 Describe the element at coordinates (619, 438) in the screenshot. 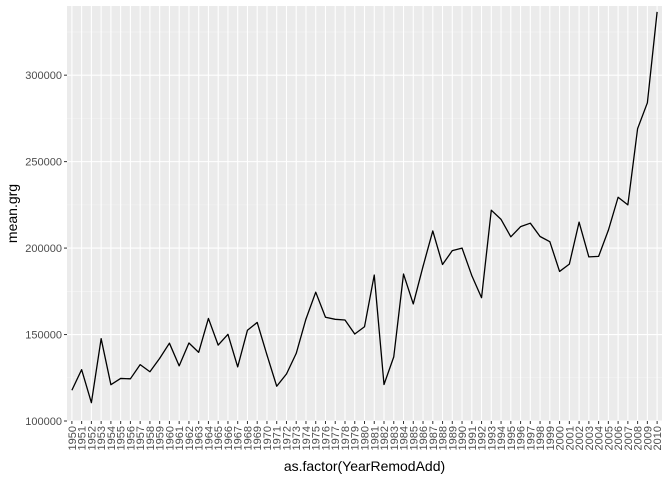

I see `x-tick-label: 2006` at that location.